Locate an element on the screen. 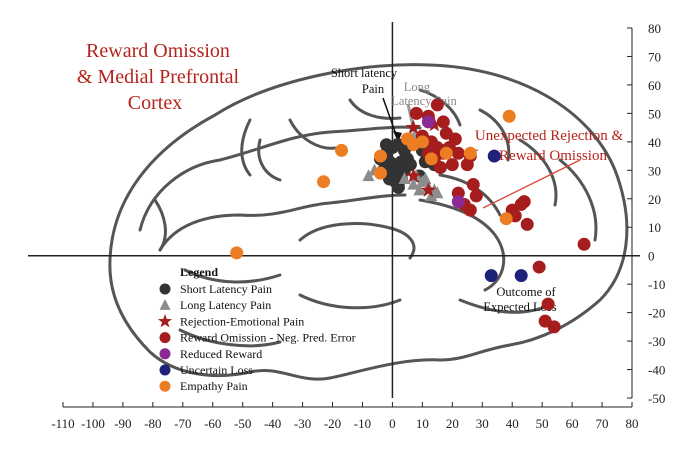 This screenshot has height=467, width=700. x-tick-label: 20 is located at coordinates (452, 423).